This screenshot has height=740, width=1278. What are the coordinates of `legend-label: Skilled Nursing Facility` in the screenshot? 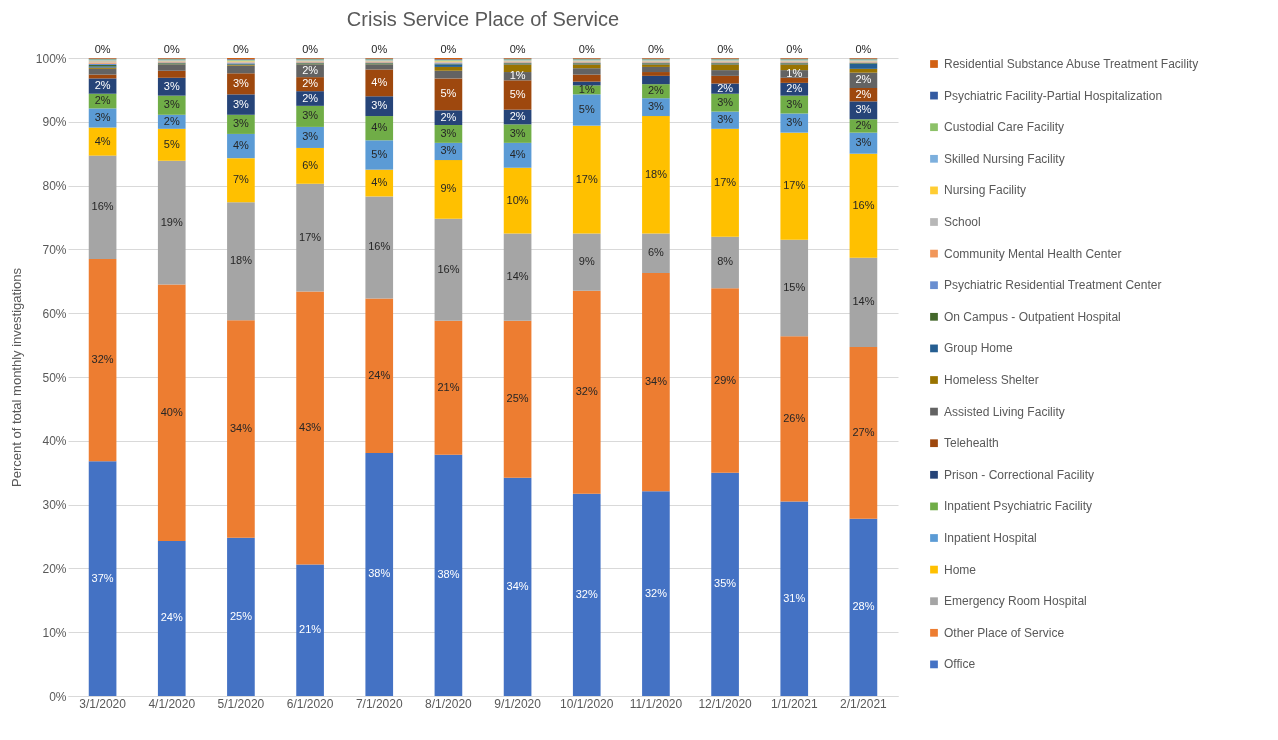 It's located at (1004, 158).